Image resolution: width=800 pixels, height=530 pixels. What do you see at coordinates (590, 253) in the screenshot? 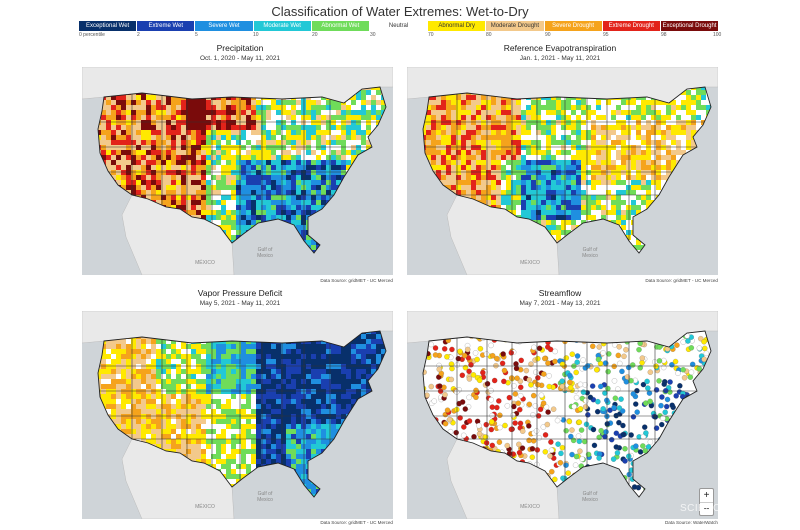
I see `gulf-label: Gulf of Mexico` at bounding box center [590, 253].